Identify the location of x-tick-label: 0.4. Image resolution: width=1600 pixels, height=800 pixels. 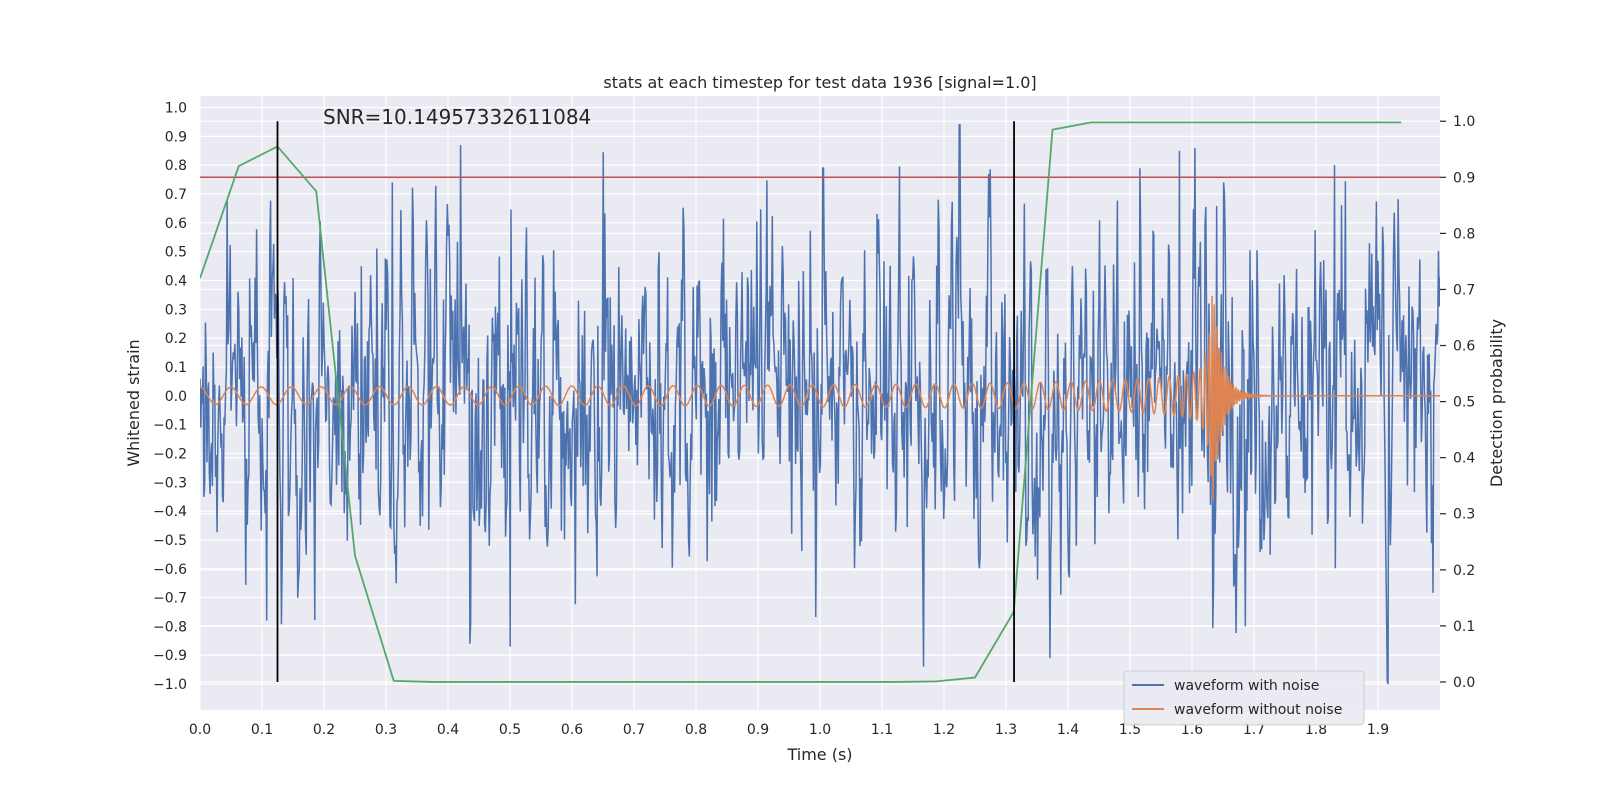
(448, 730).